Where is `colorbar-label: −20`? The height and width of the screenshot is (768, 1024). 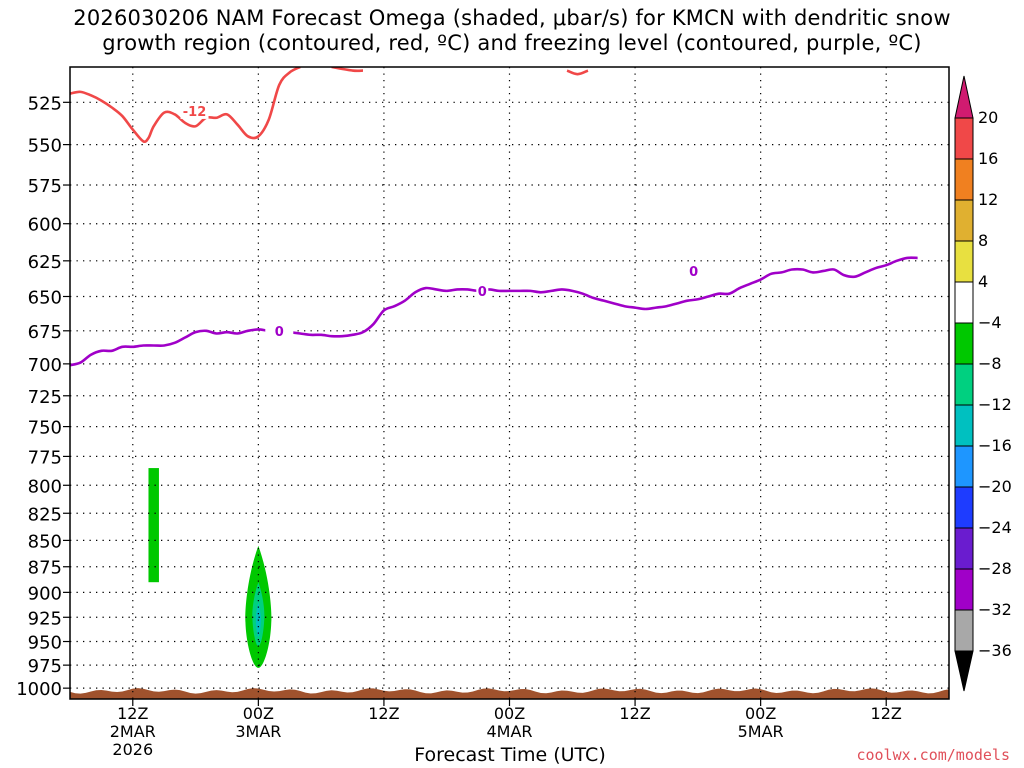
colorbar-label: −20 is located at coordinates (995, 486).